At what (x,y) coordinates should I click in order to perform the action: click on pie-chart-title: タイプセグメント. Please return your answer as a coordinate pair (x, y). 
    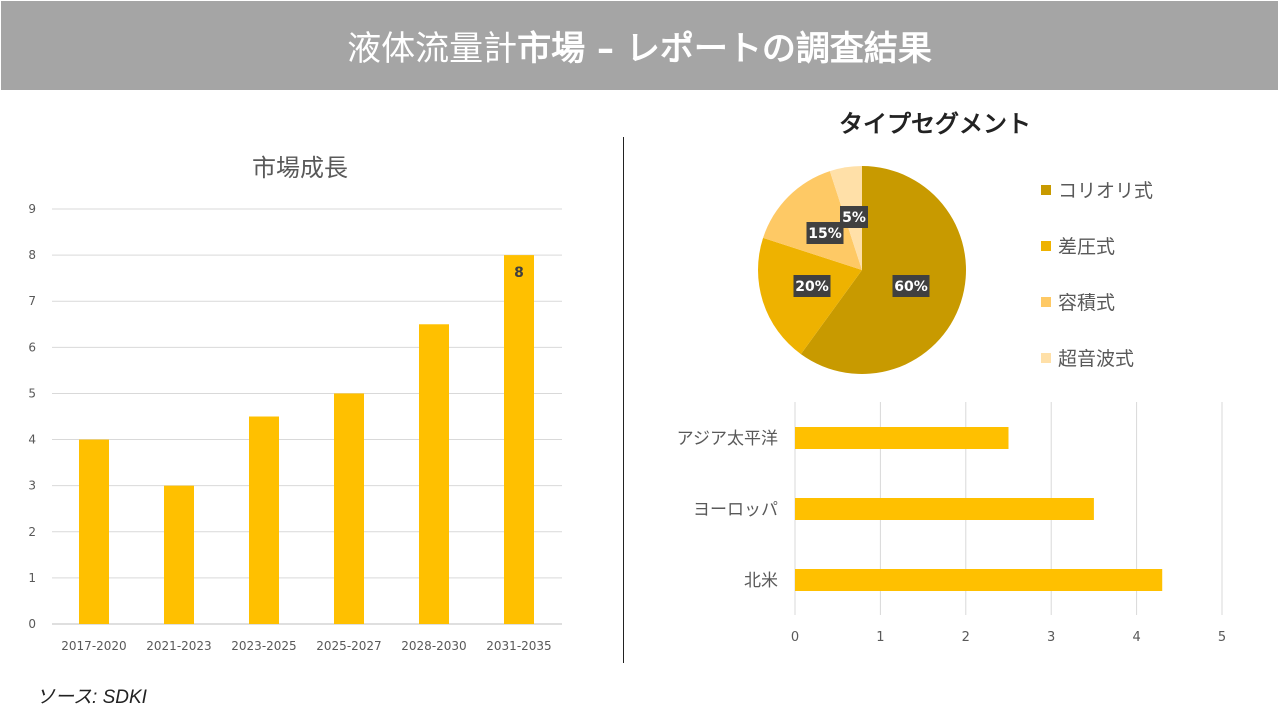
    Looking at the image, I should click on (935, 124).